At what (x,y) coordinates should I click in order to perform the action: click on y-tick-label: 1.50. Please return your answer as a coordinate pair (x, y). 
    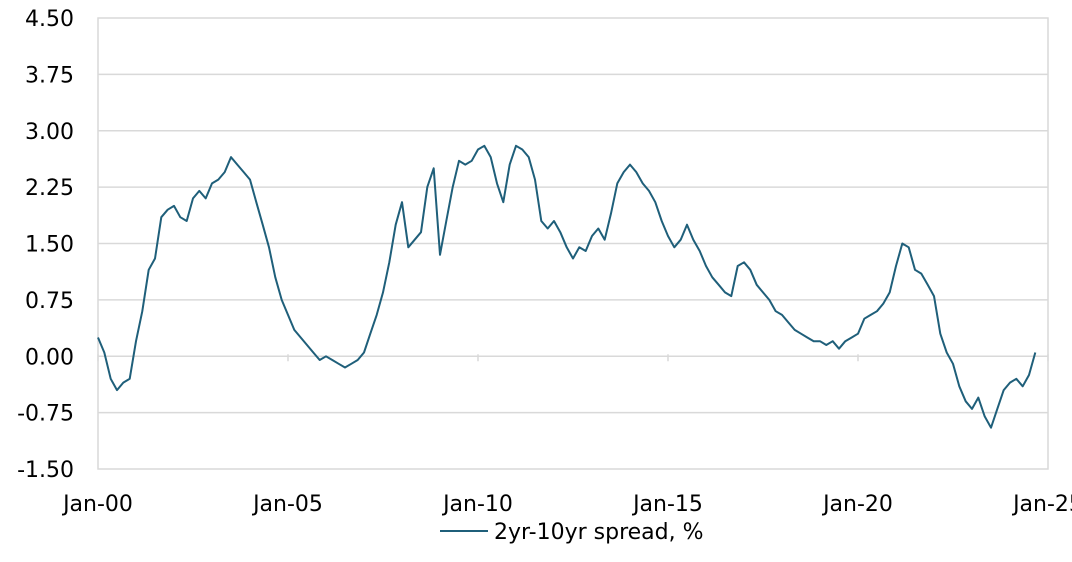
    Looking at the image, I should click on (49, 245).